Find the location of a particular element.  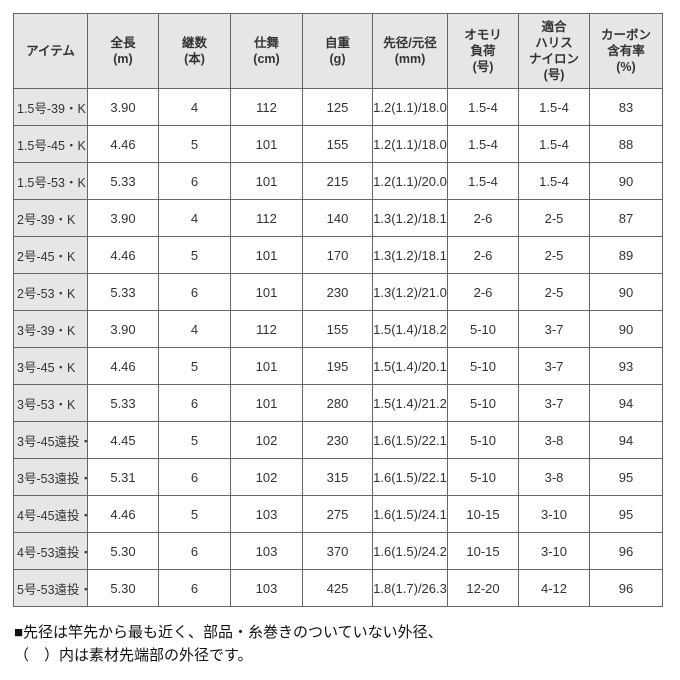

row-item-label: 2号-53・K is located at coordinates (50, 292).